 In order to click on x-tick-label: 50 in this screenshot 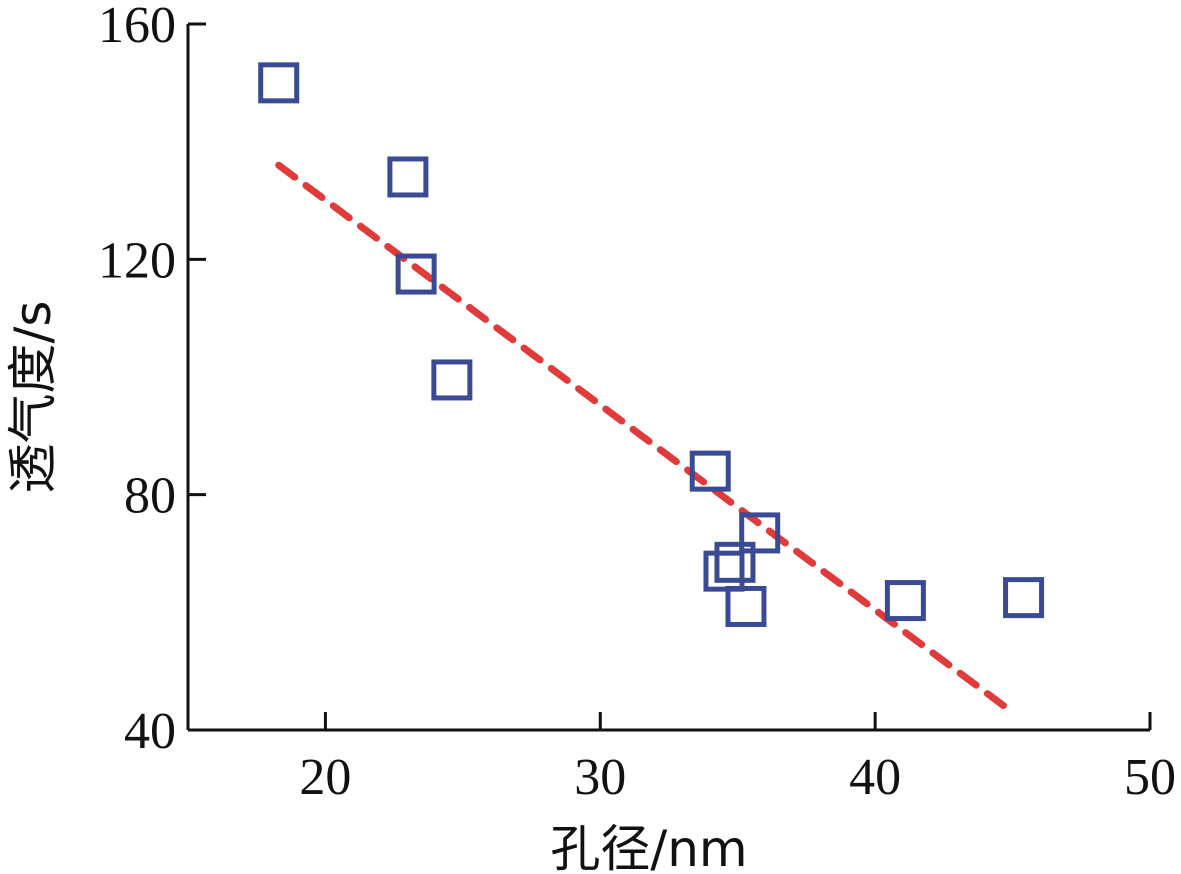, I will do `click(1150, 777)`.